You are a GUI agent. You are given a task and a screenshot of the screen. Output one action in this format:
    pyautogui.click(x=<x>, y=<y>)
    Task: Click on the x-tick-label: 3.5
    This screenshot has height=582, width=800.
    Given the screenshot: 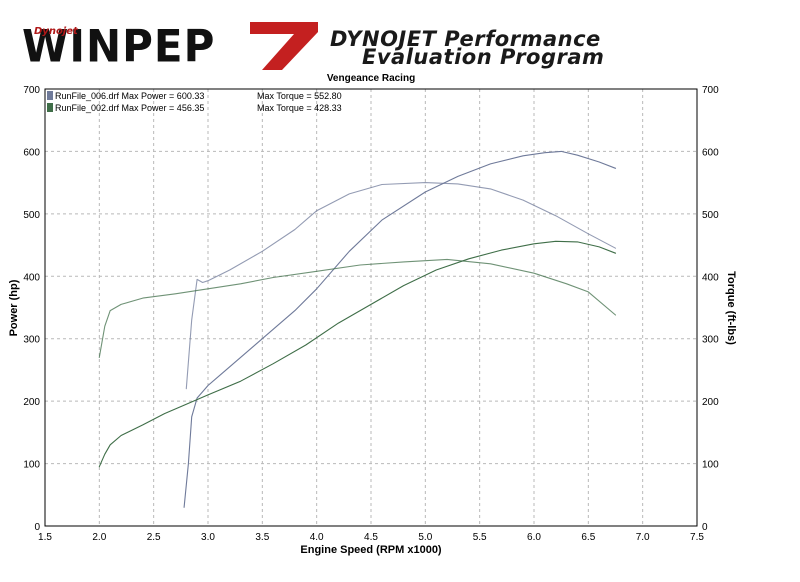 What is the action you would take?
    pyautogui.click(x=262, y=537)
    